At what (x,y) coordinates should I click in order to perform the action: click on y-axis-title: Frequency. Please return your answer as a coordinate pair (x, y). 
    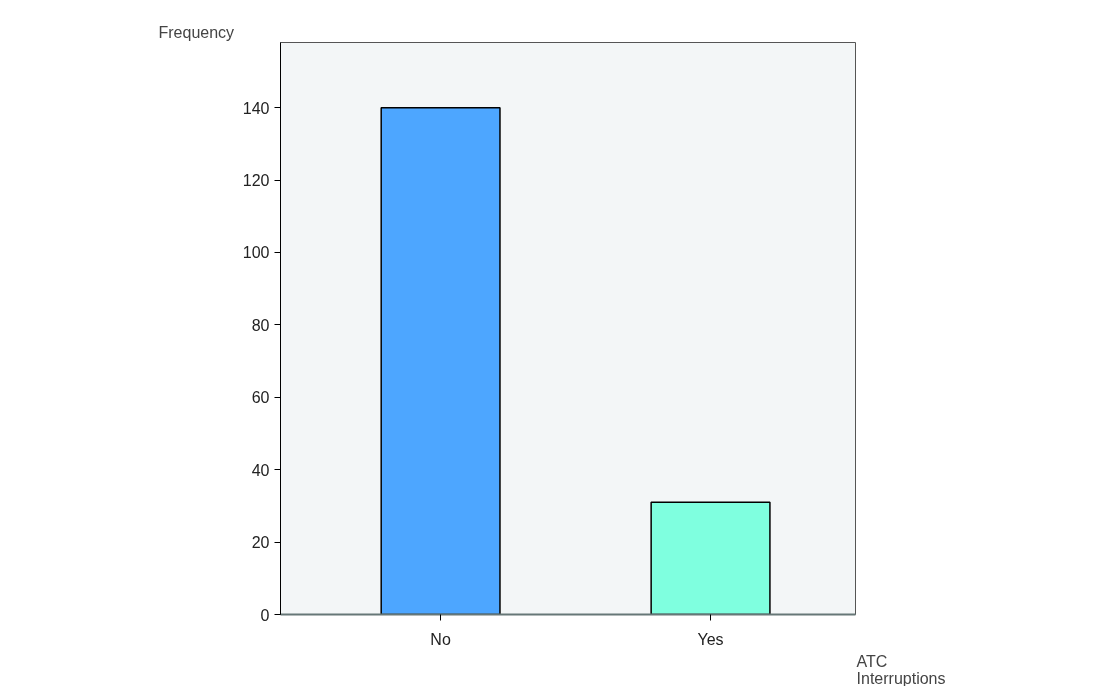
    Looking at the image, I should click on (196, 32).